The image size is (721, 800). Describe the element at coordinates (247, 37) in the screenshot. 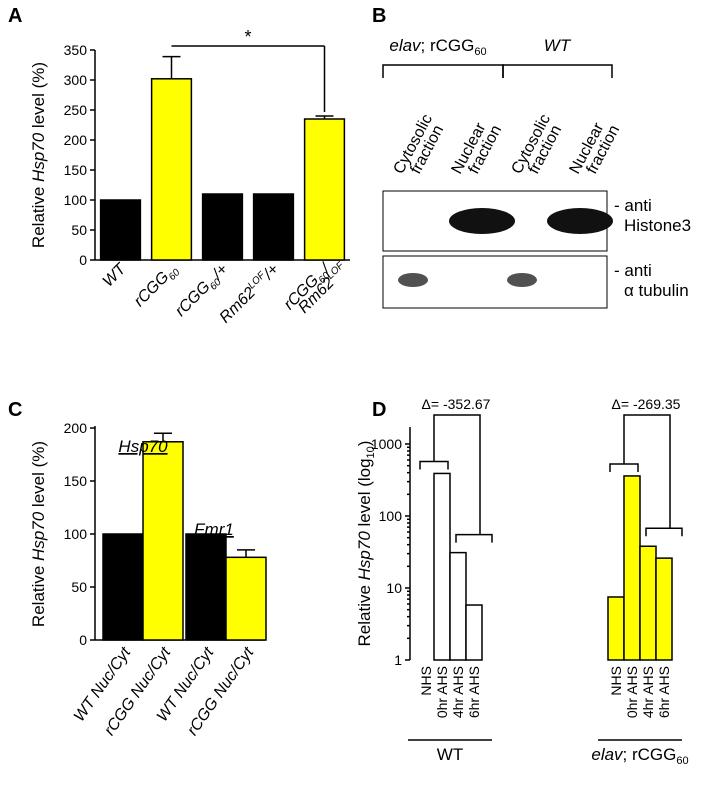

I see `significance-star: *` at that location.